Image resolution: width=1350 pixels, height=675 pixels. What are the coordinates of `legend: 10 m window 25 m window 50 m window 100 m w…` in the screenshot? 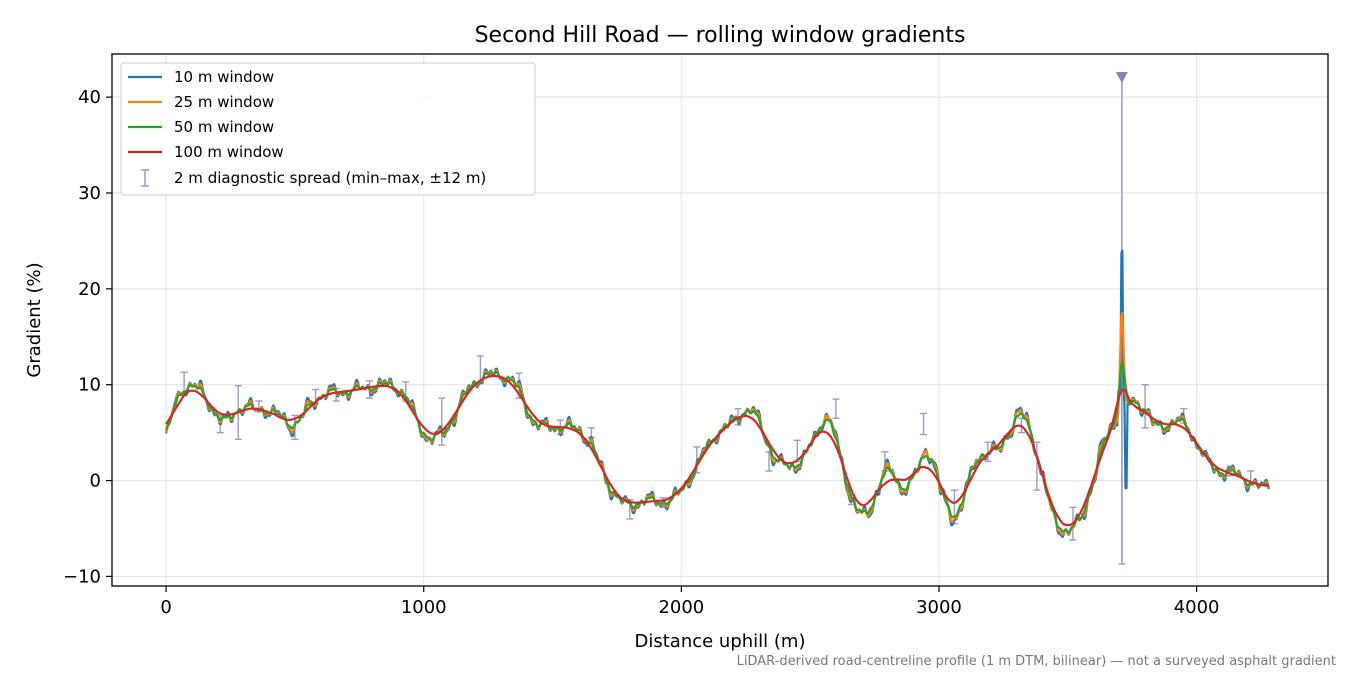 It's located at (328, 129).